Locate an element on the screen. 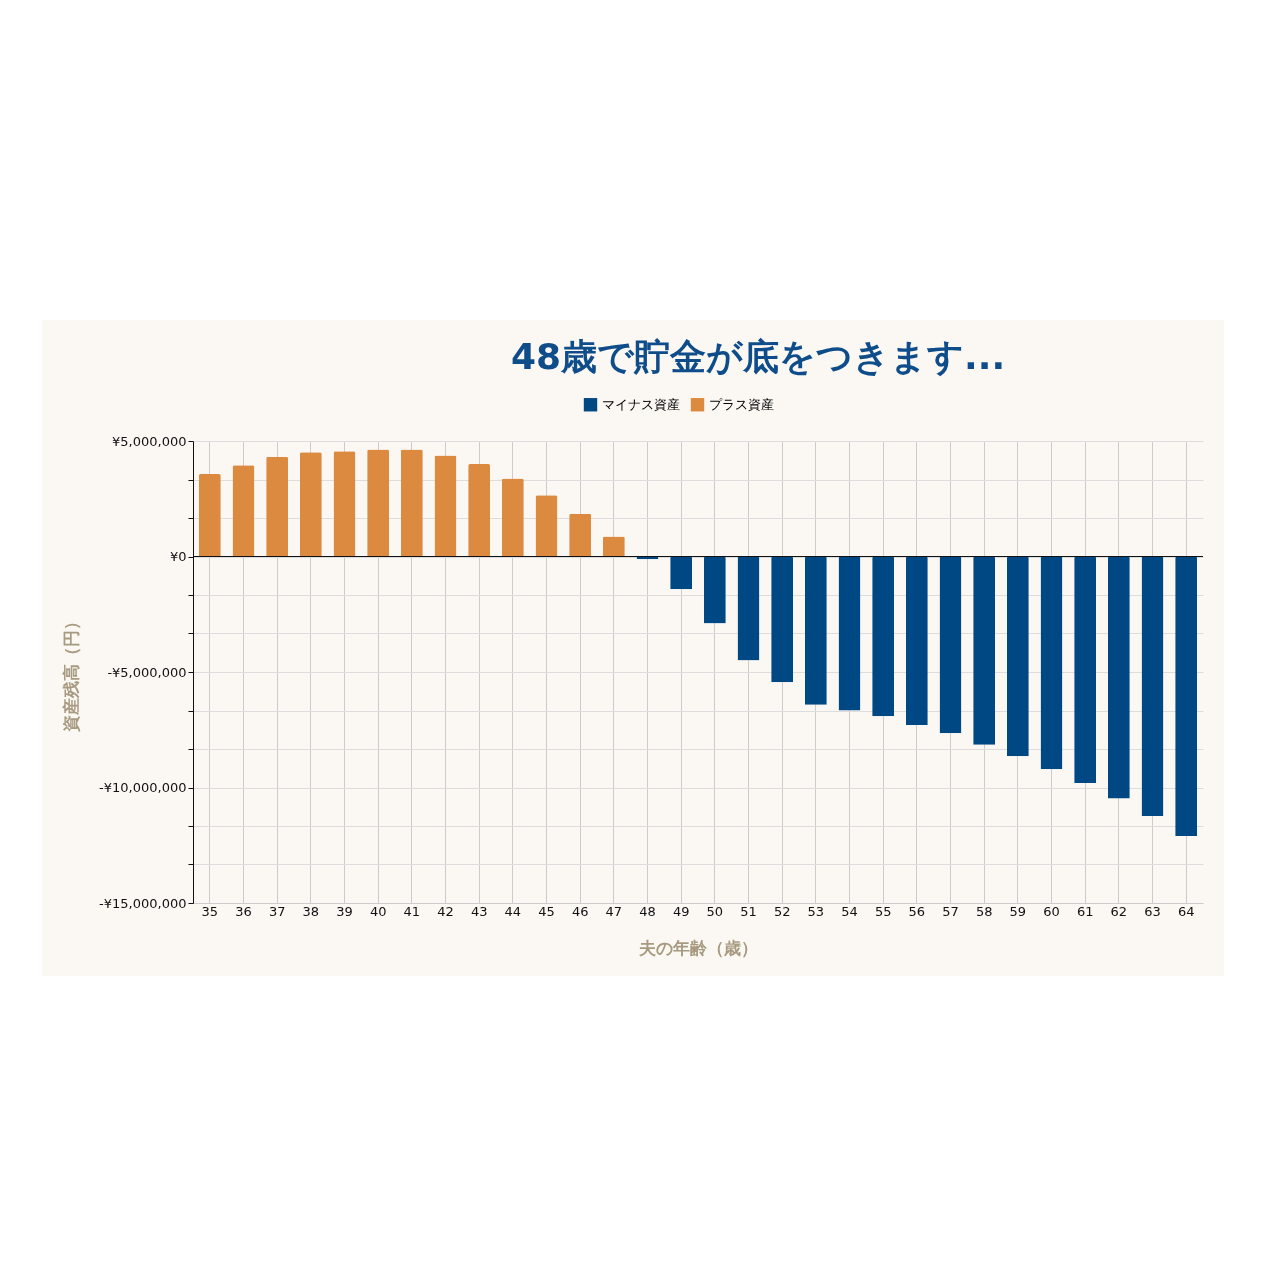 The height and width of the screenshot is (1280, 1280). y-tick-label: -¥15,000,000 is located at coordinates (143, 903).